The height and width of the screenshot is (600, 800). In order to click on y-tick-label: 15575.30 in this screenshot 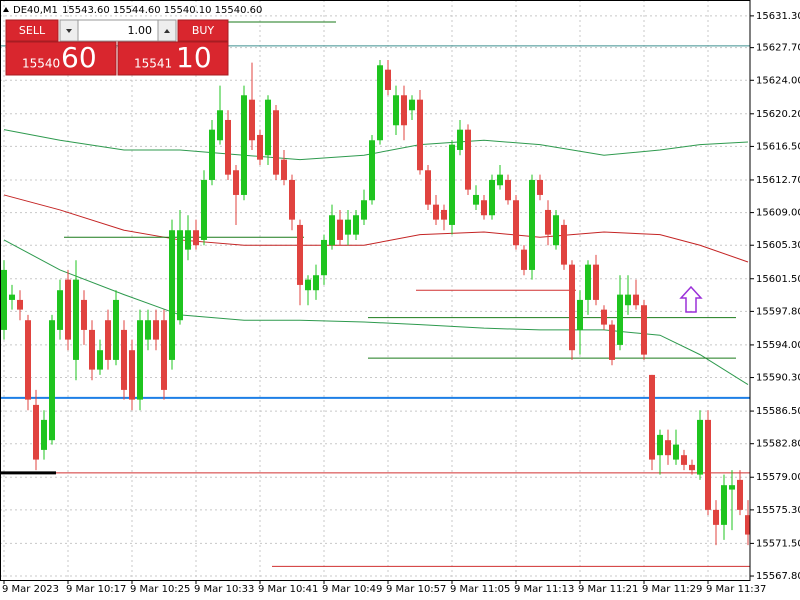, I will do `click(778, 510)`.